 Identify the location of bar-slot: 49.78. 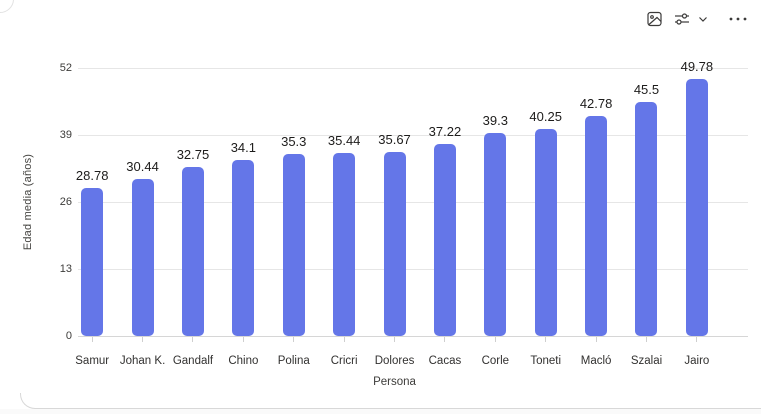
(697, 197).